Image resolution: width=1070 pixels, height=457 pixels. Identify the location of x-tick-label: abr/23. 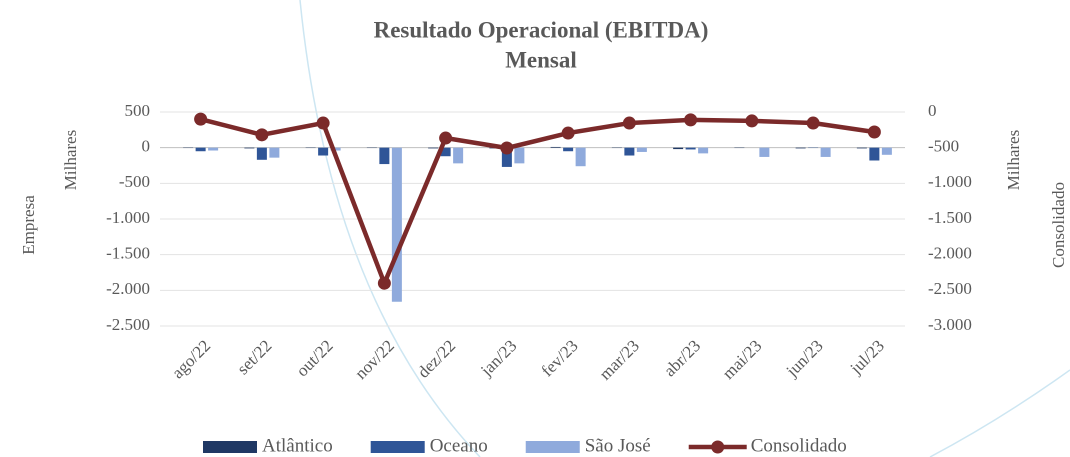
(682, 358).